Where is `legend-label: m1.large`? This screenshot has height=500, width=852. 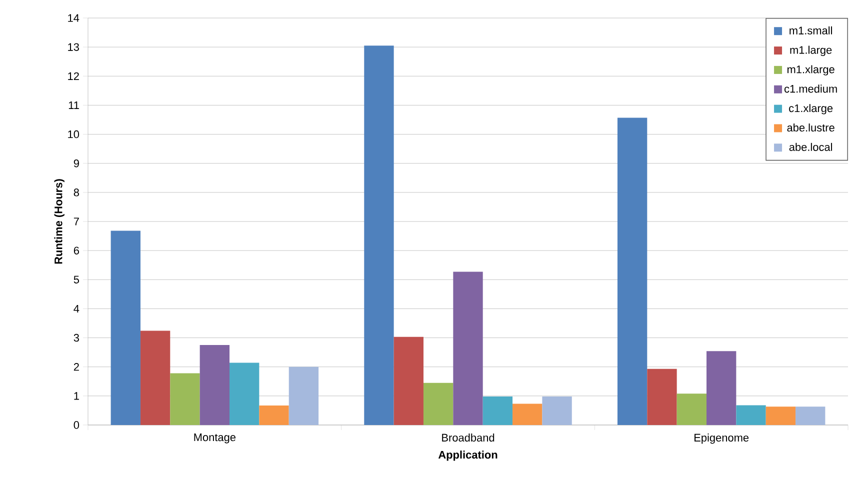 legend-label: m1.large is located at coordinates (811, 51).